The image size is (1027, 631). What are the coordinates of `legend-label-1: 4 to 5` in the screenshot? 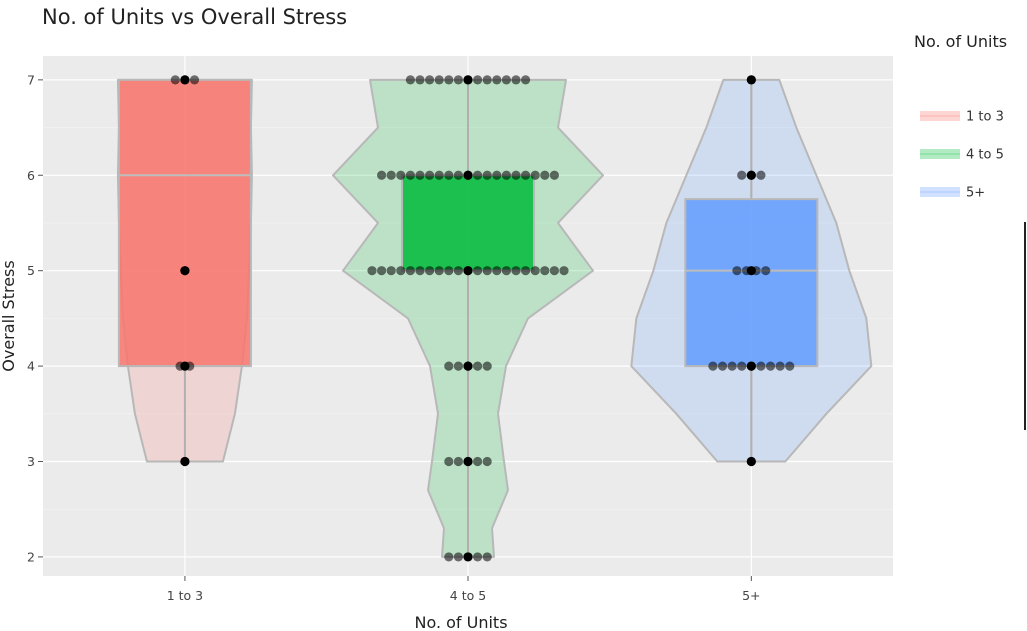 It's located at (985, 155).